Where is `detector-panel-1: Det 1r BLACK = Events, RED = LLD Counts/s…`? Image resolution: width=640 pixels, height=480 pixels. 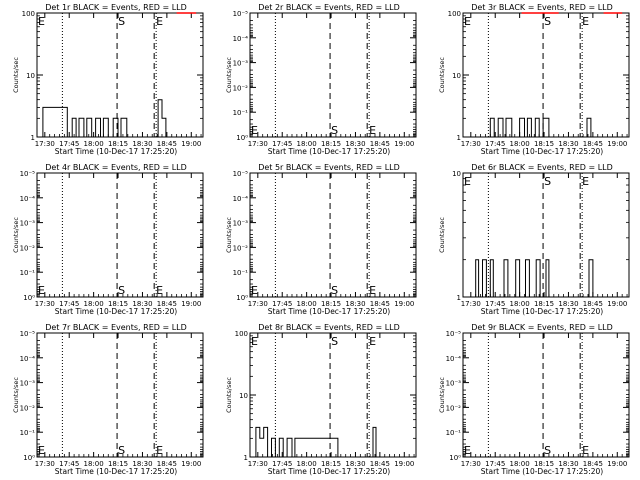 detector-panel-1: Det 1r BLACK = Events, RED = LLD Counts/s… is located at coordinates (108, 79).